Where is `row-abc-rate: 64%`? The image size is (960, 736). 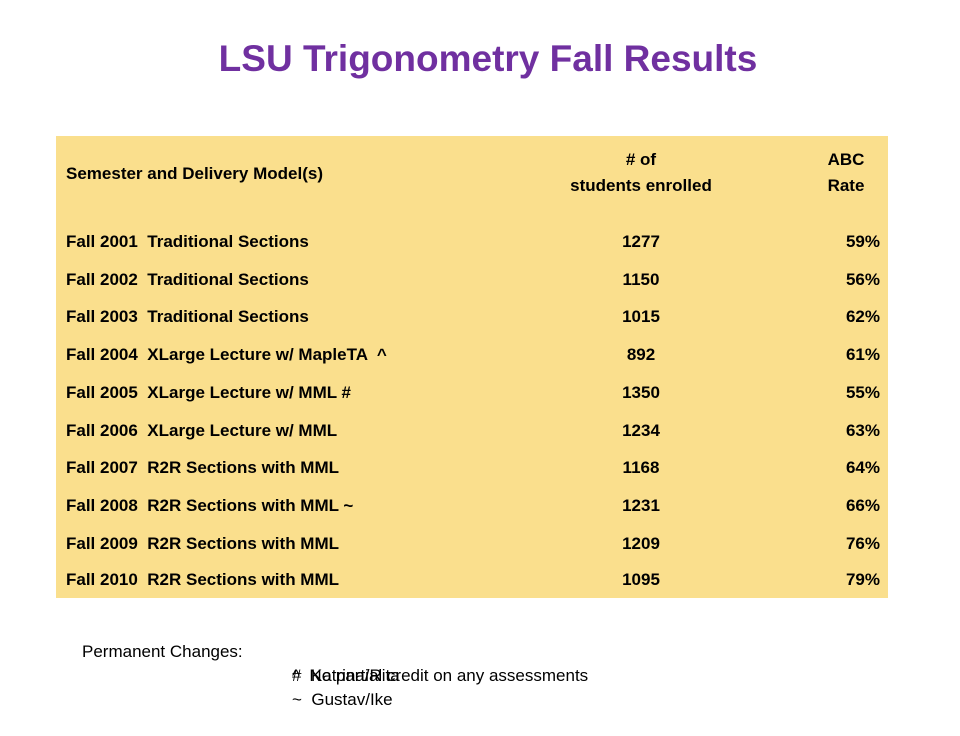 row-abc-rate: 64% is located at coordinates (862, 467).